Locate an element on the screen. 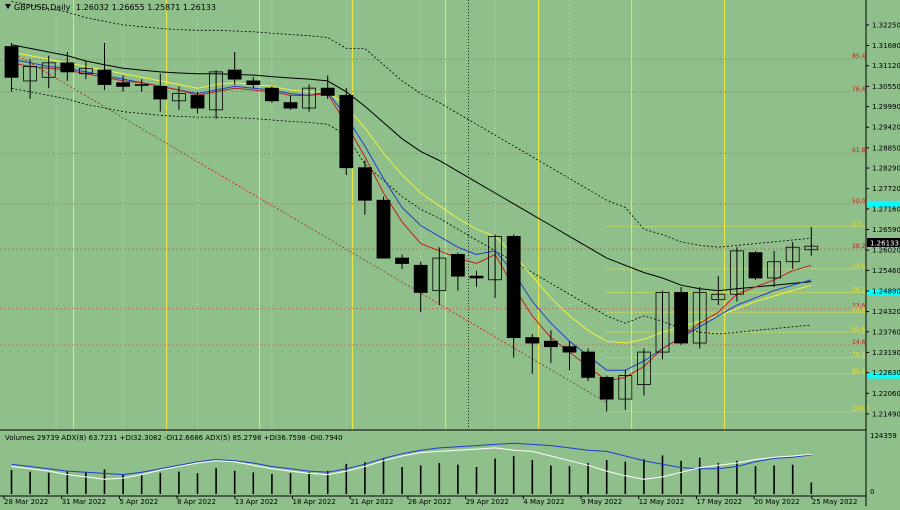 Image resolution: width=900 pixels, height=510 pixels. current-price-box is located at coordinates (883, 242).